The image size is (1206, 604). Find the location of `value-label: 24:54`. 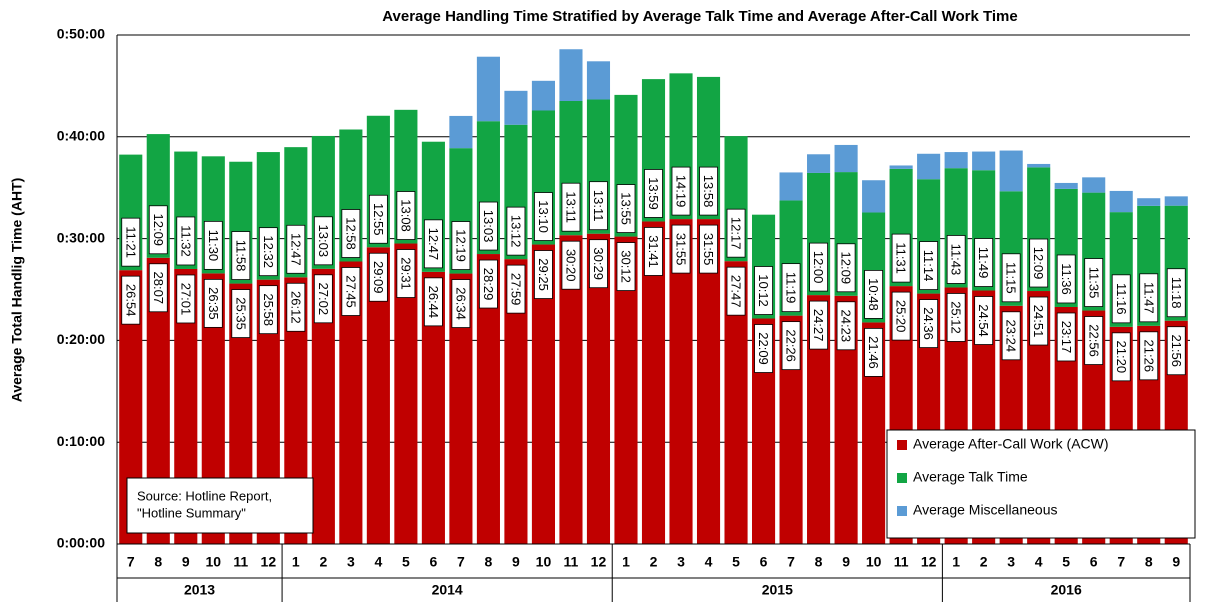

value-label: 24:54 is located at coordinates (984, 320).